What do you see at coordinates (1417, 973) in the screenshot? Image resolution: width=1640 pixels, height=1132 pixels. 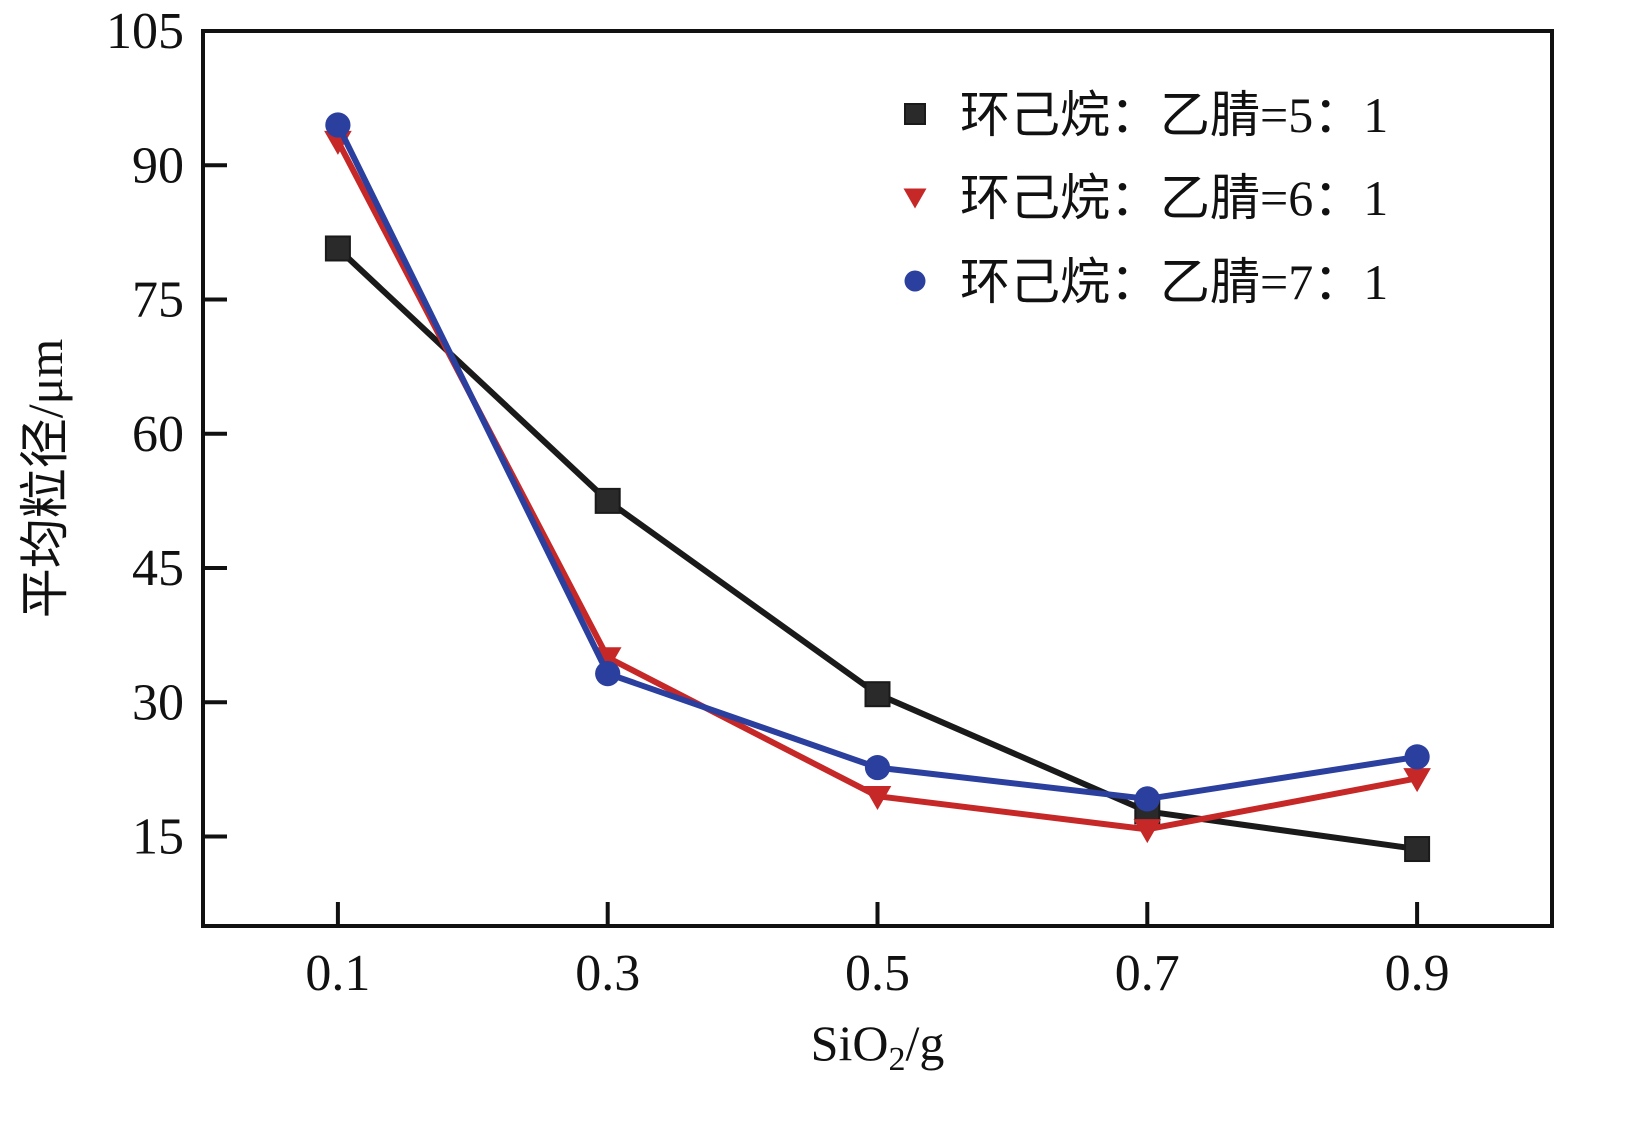 I see `x-tick-label: 0.9` at bounding box center [1417, 973].